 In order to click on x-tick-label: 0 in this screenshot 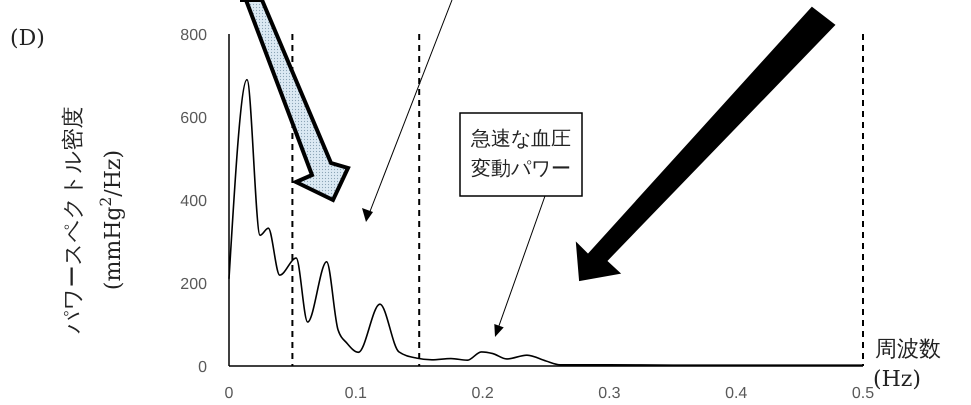, I will do `click(229, 393)`.